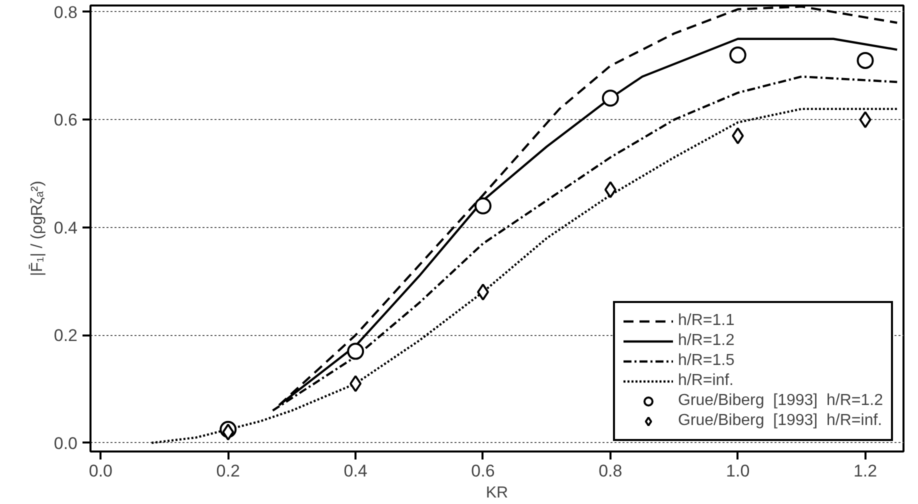 The image size is (918, 504). I want to click on x-tick-label: 0.0, so click(100, 471).